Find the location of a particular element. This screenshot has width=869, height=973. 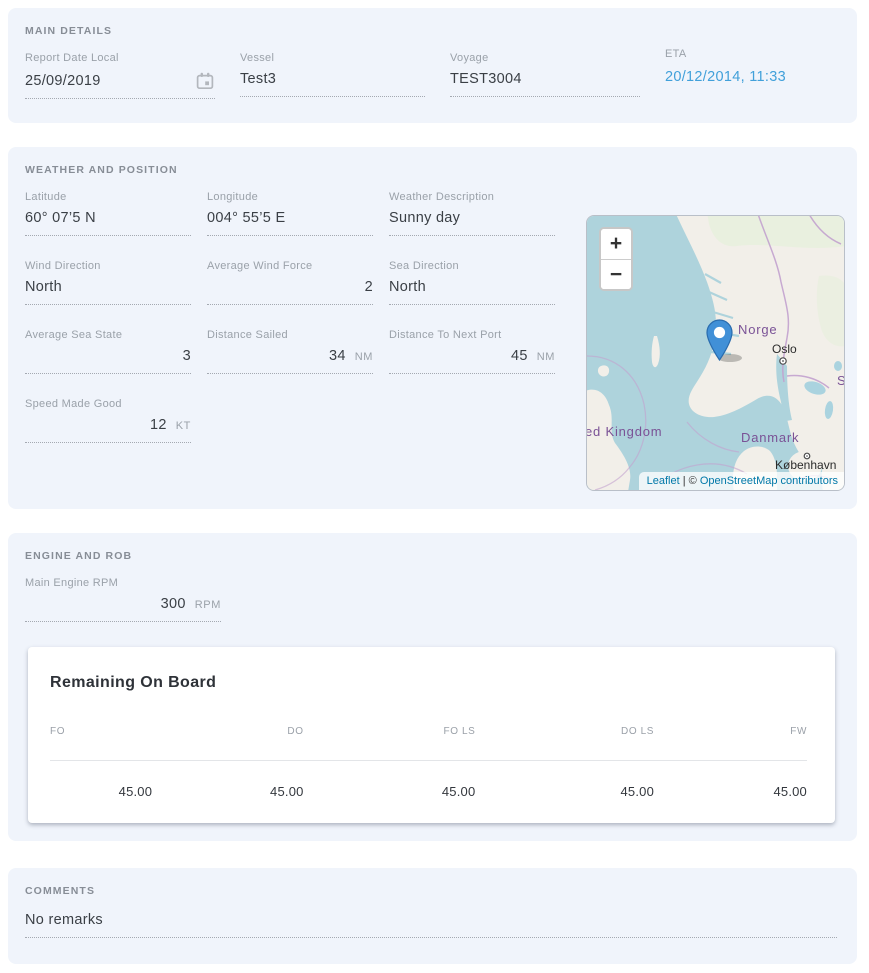

average-wind-force-value: 2 is located at coordinates (368, 287).